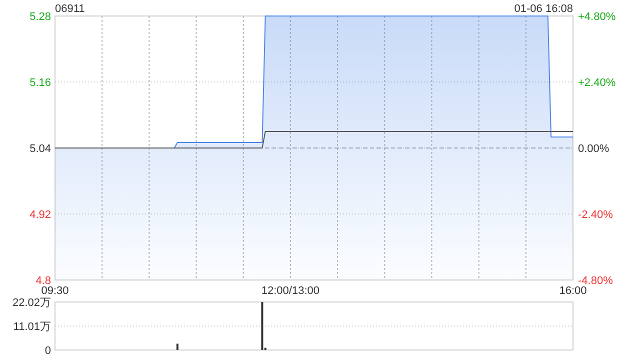 This screenshot has width=640, height=360. I want to click on y-tick-label: 5.04, so click(40, 149).